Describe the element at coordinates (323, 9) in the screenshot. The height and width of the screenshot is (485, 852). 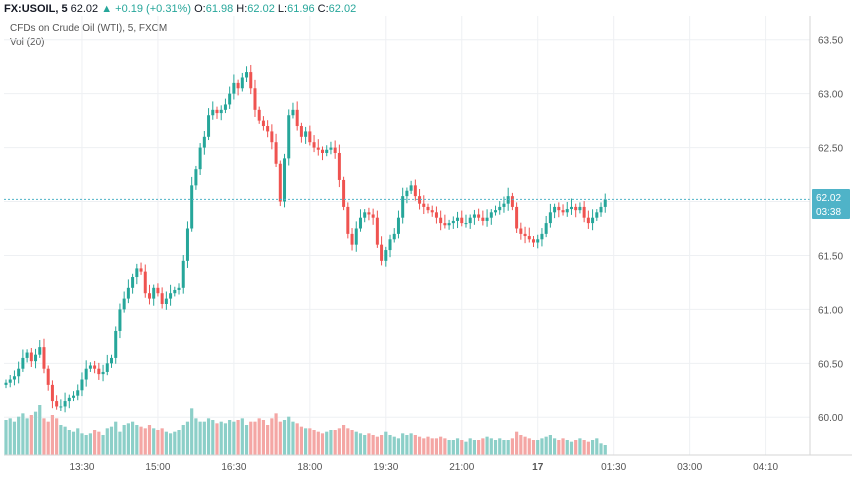
I see `close-label: C:` at that location.